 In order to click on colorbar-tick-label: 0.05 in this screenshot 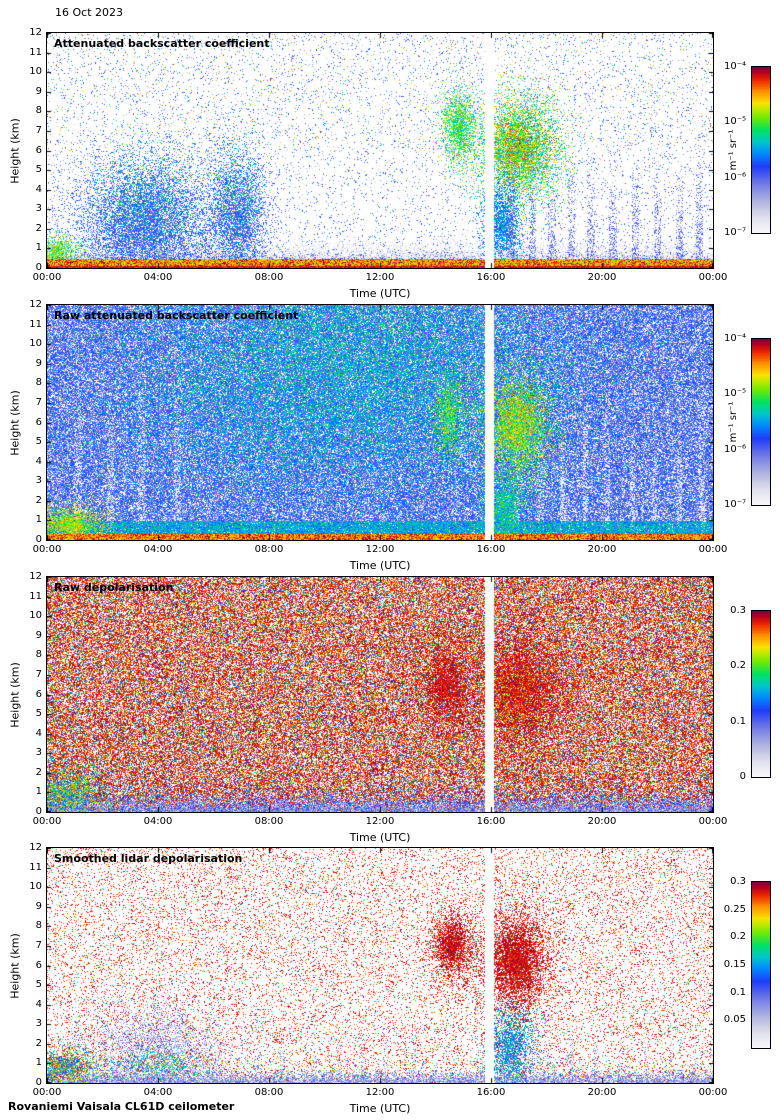, I will do `click(734, 1020)`.